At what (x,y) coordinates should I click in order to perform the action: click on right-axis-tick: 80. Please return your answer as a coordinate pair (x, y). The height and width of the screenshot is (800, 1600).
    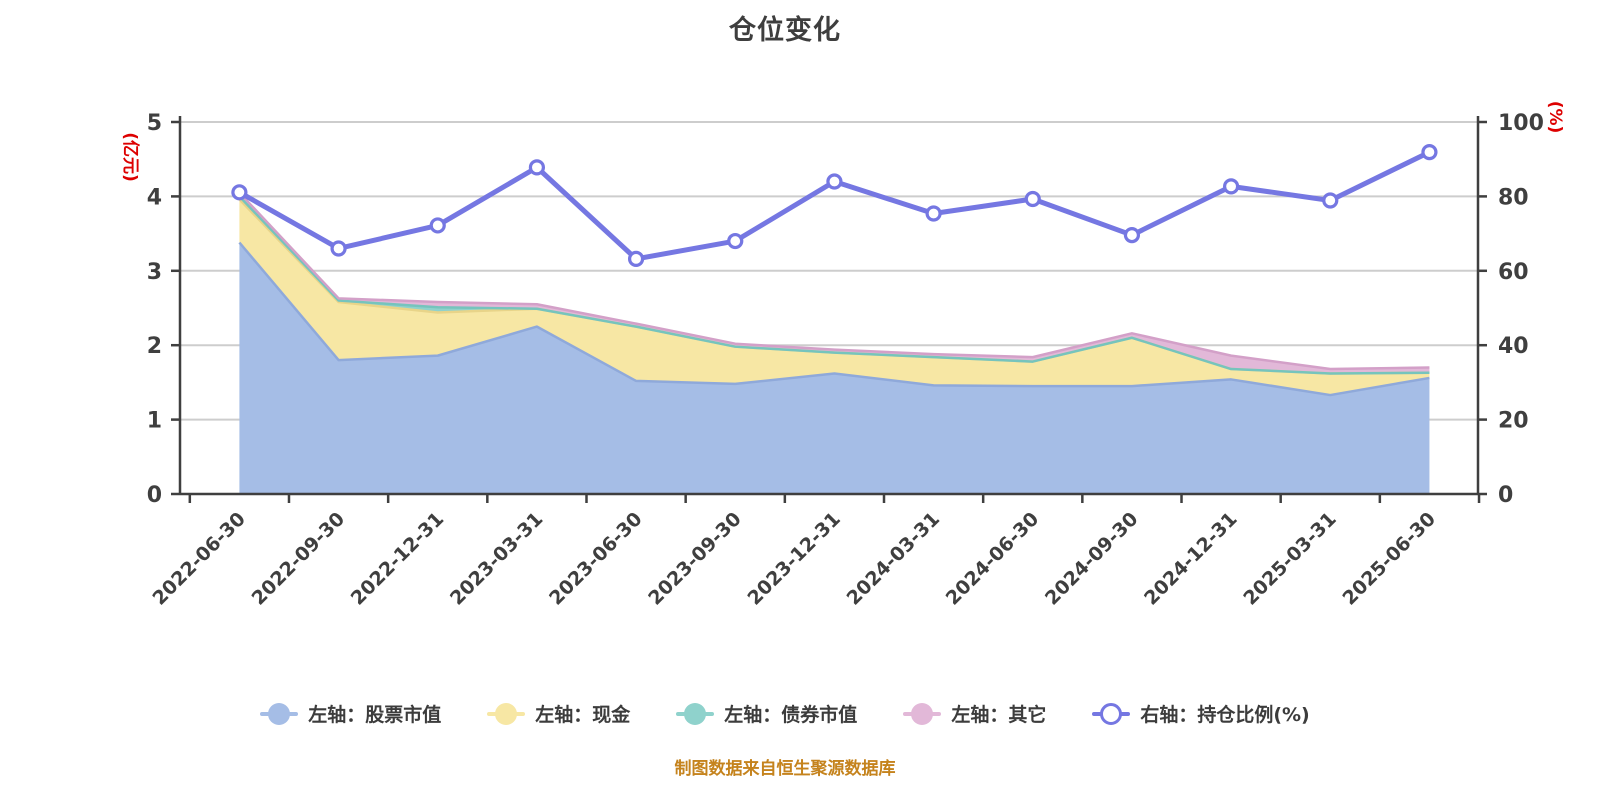
    Looking at the image, I should click on (1513, 197).